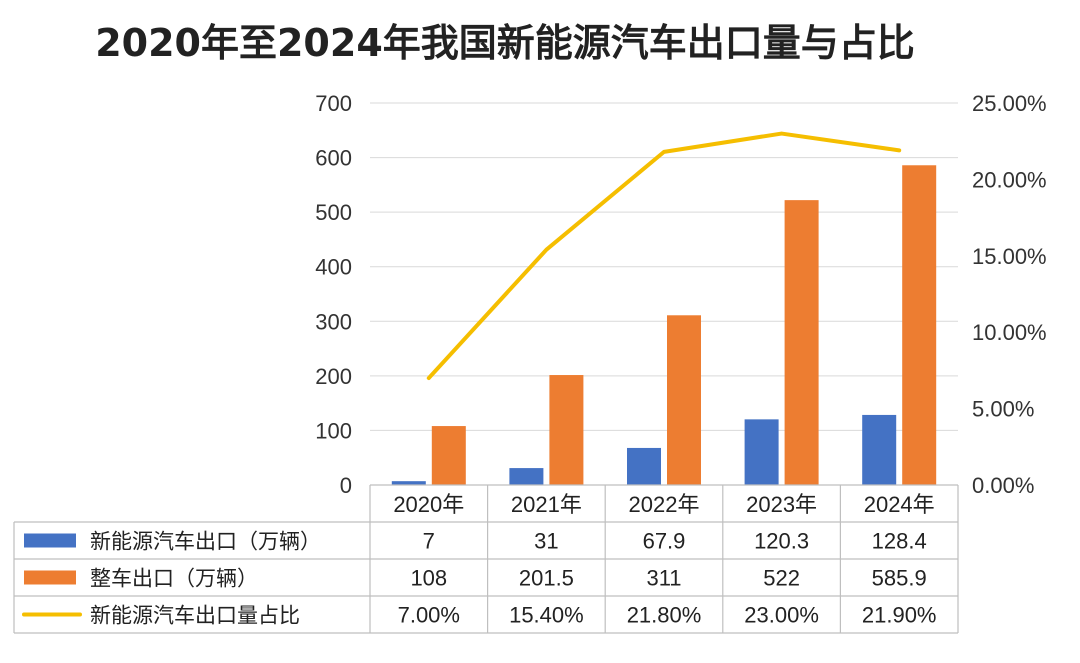 This screenshot has width=1080, height=663. What do you see at coordinates (174, 579) in the screenshot?
I see `series-name: 整车出口（万辆）` at bounding box center [174, 579].